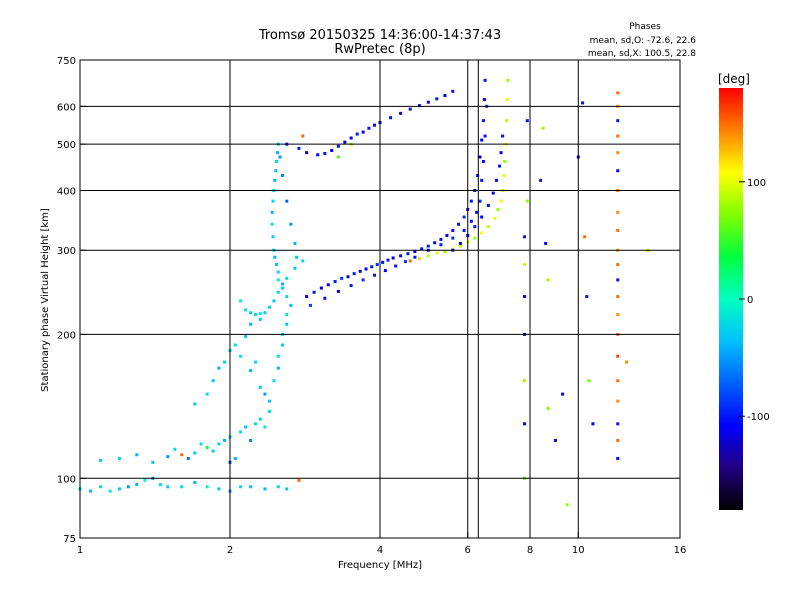  What do you see at coordinates (66, 145) in the screenshot?
I see `y-tick-label: 500` at bounding box center [66, 145].